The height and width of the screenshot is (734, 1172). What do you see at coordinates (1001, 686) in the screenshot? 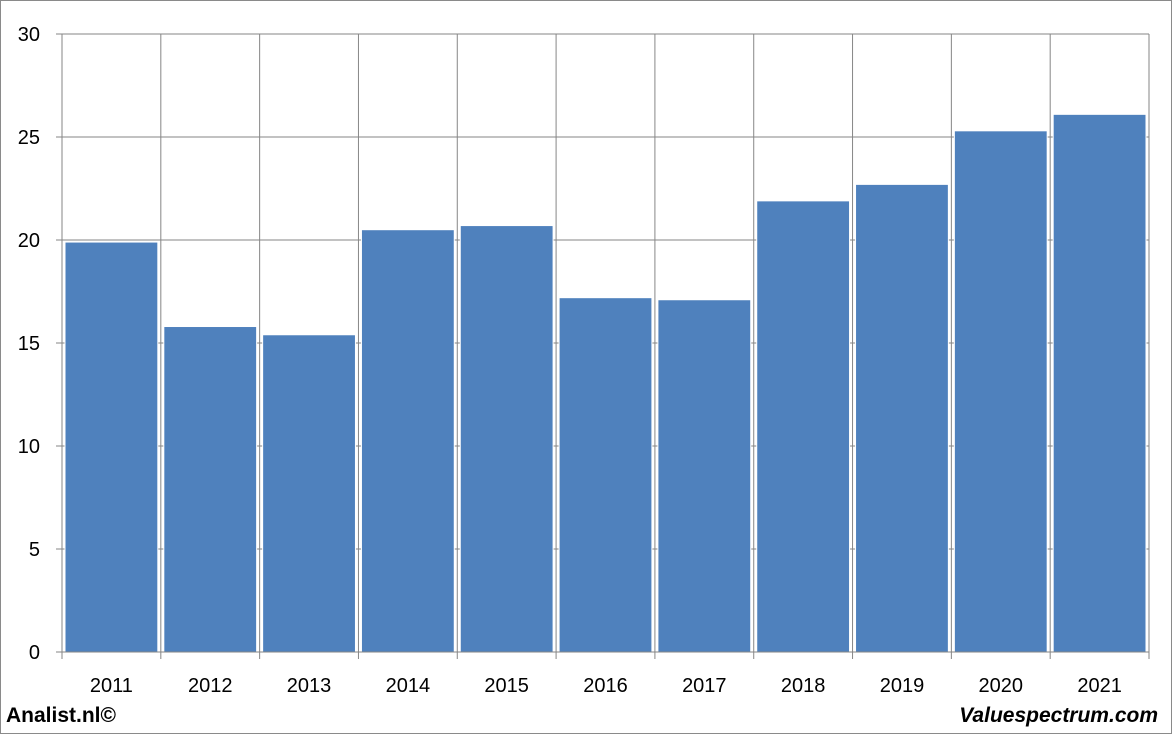
I see `x-tick-label: 2020` at bounding box center [1001, 686].